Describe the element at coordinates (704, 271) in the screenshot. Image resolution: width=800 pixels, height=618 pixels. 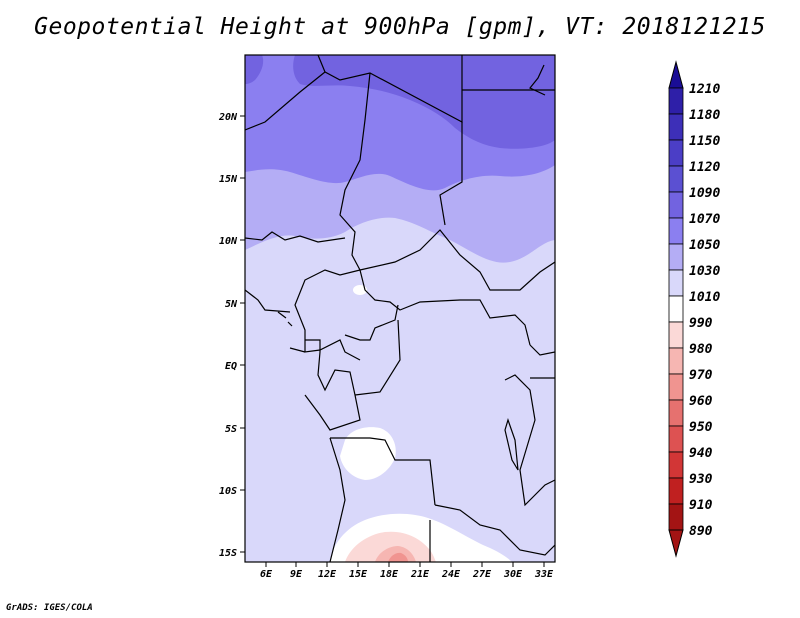
I see `colorbar-level-label: 1030` at that location.